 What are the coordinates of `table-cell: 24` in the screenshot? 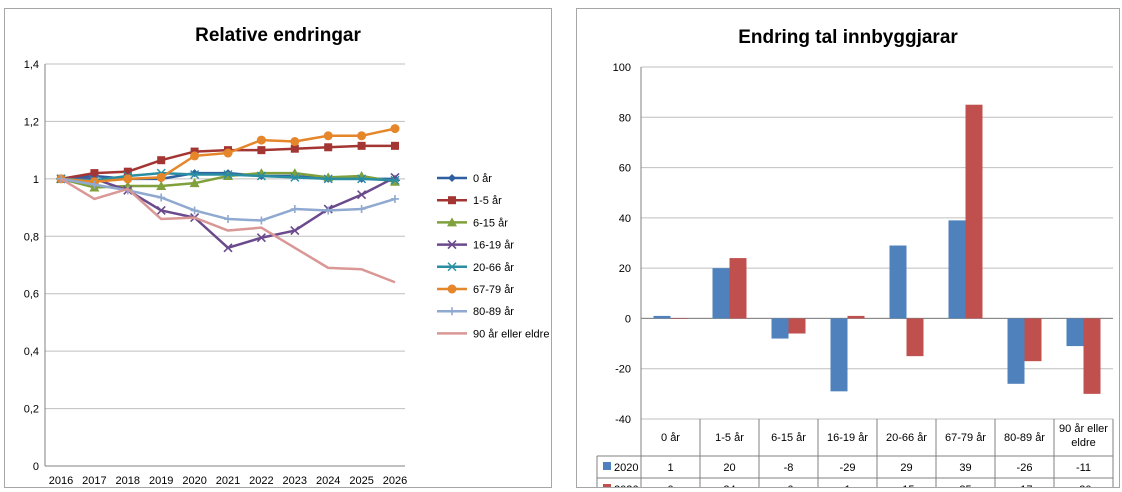 It's located at (729, 485).